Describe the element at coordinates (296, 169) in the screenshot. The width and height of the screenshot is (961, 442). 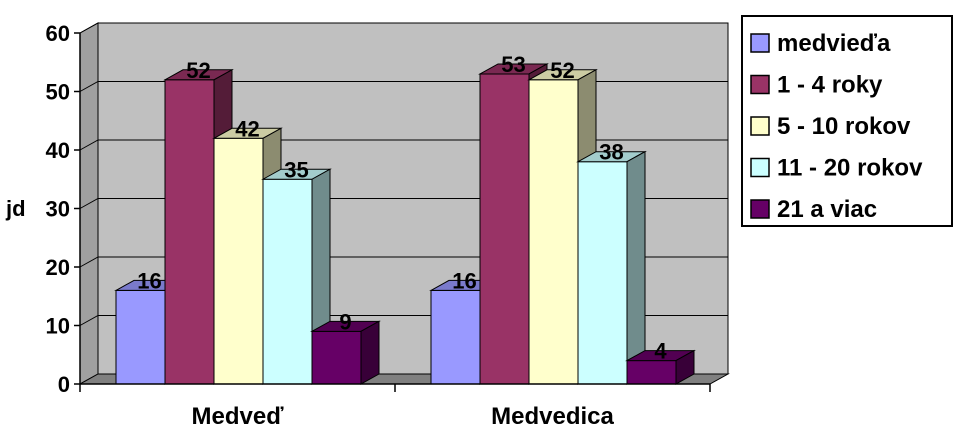
I see `data-label: 35` at that location.